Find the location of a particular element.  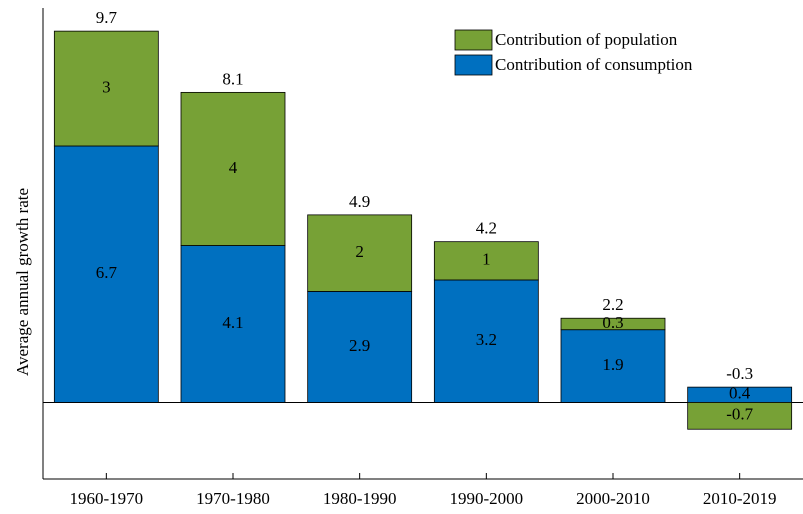

data-label: 3 is located at coordinates (106, 86).